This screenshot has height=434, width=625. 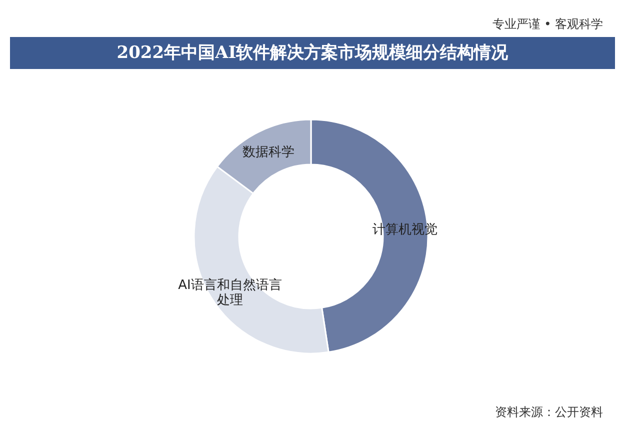 I want to click on text: 资料来源：公开资料, so click(x=549, y=412).